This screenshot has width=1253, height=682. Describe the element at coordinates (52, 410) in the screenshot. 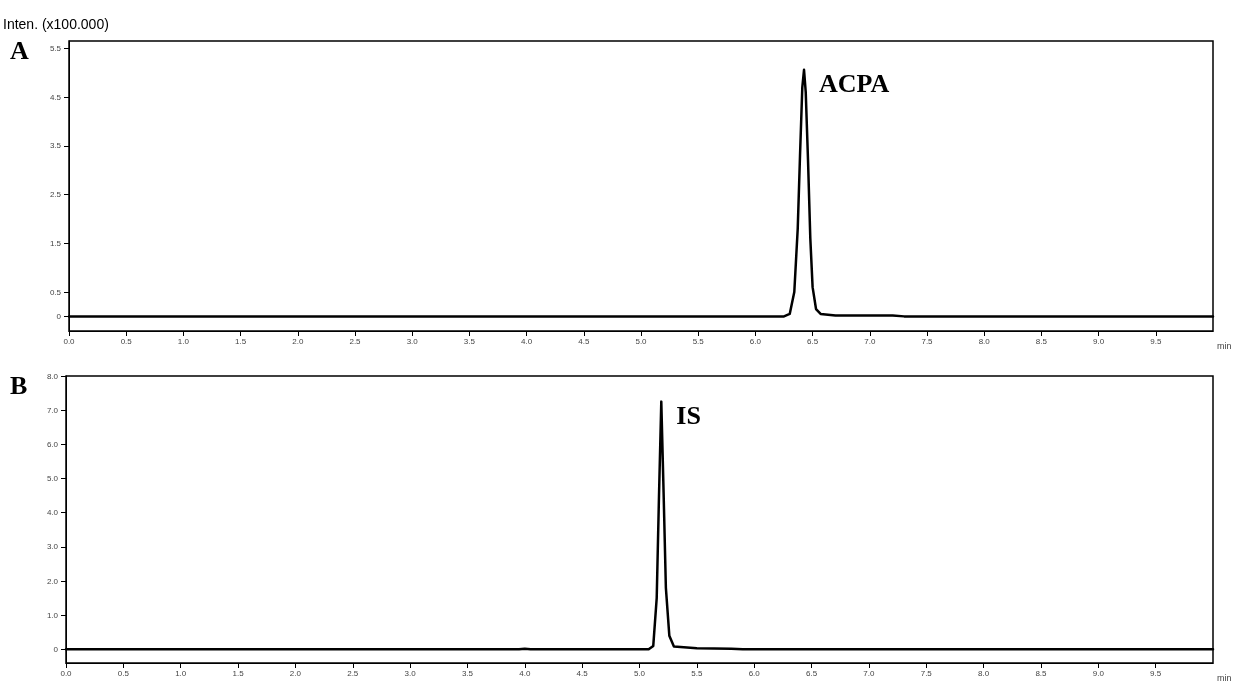

I see `y-tick-label: 7.0` at that location.